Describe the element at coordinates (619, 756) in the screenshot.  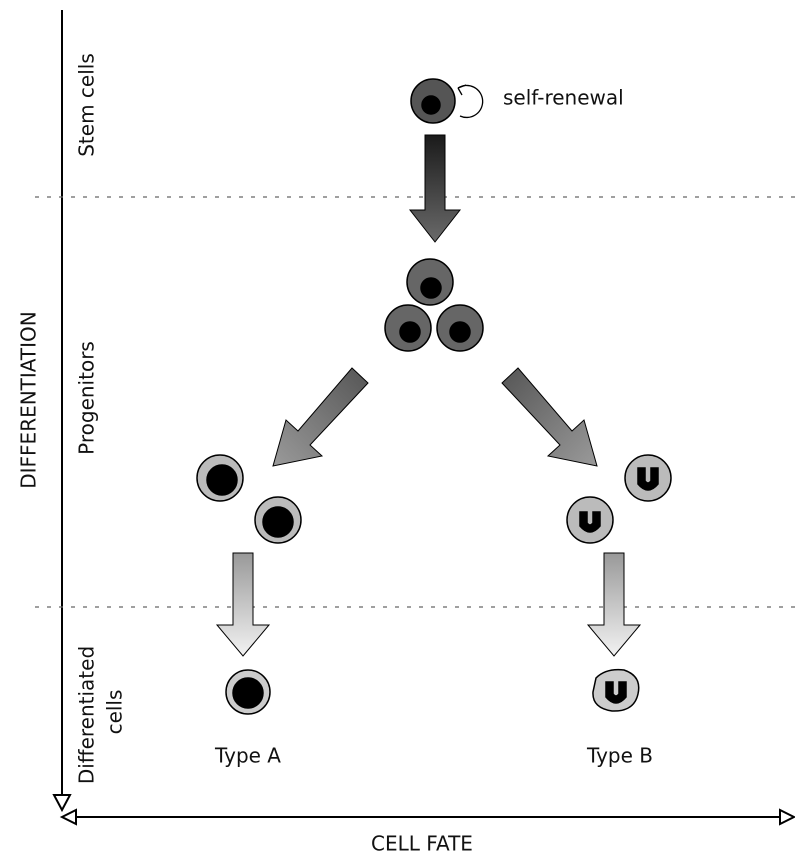
I see `type-label: Type B` at that location.